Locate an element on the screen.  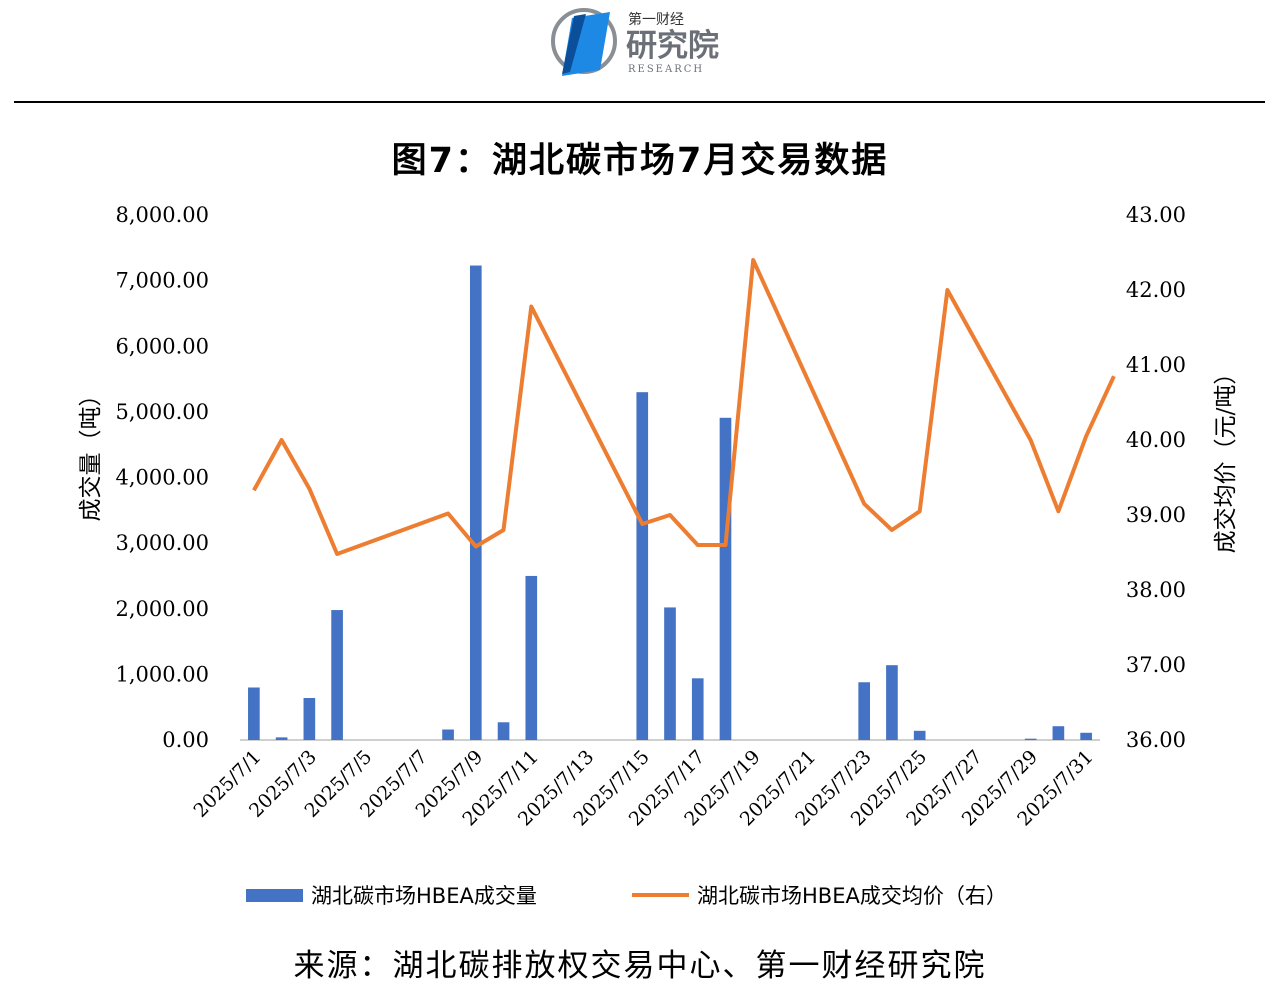
y-left-tick-label: 3,000.00 is located at coordinates (162, 543).